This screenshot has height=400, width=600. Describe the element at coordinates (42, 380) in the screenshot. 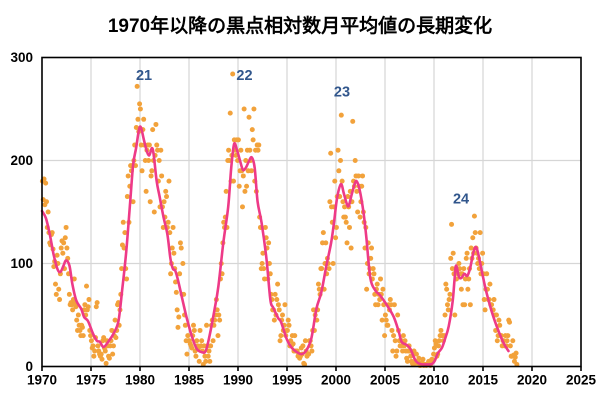

I see `x-tick-label: 1970` at that location.